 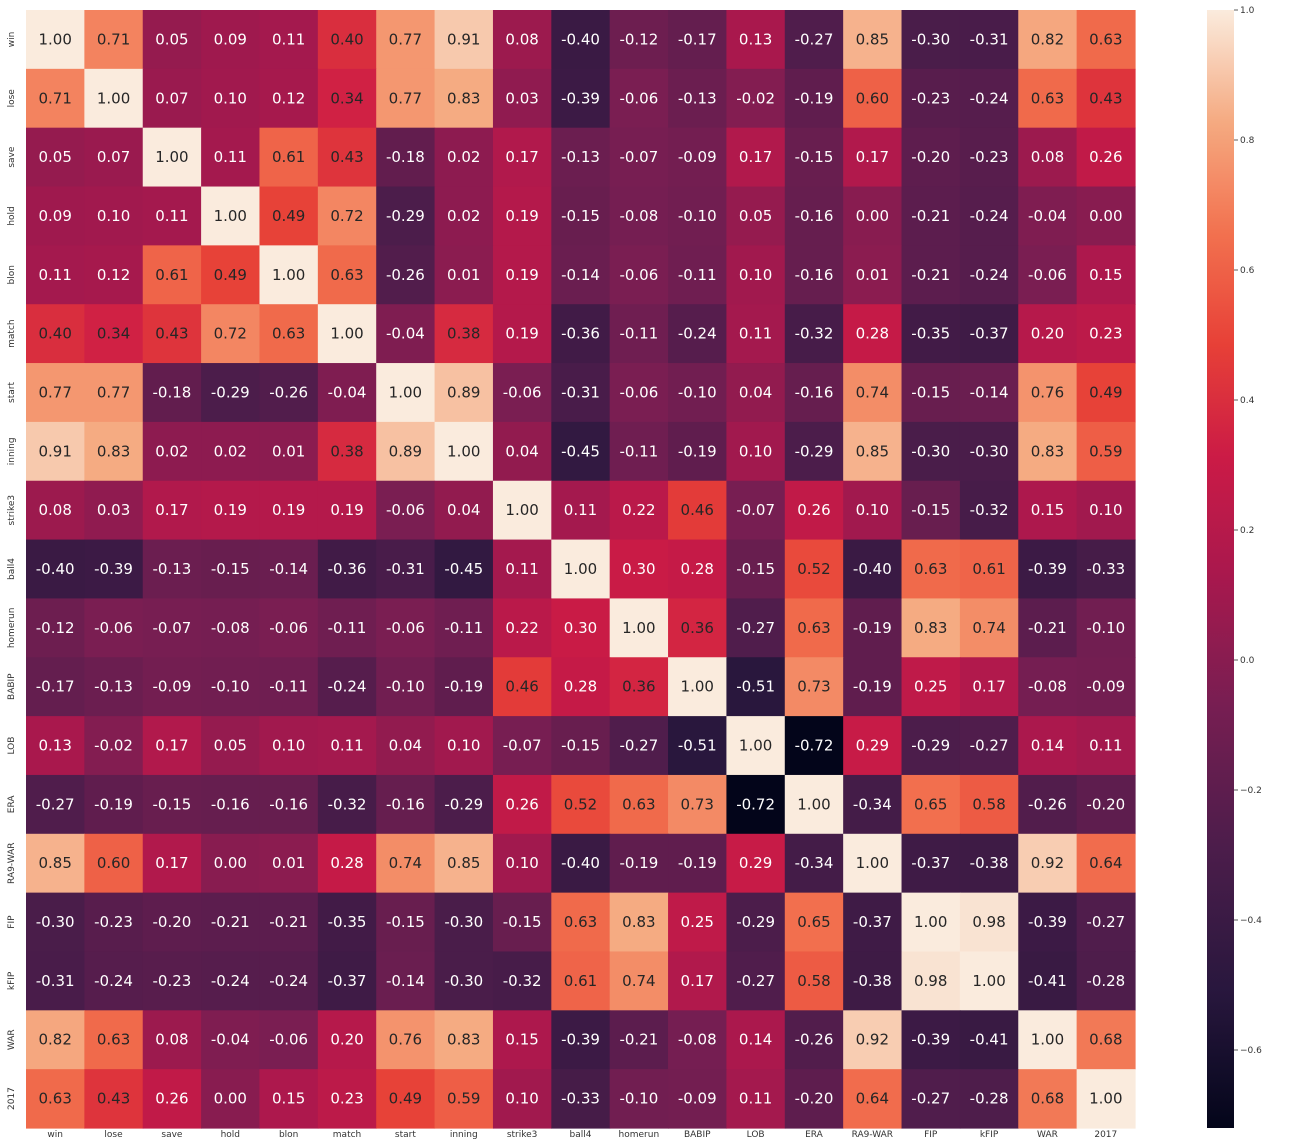 I want to click on y-tick-label: homerun, so click(x=12, y=628).